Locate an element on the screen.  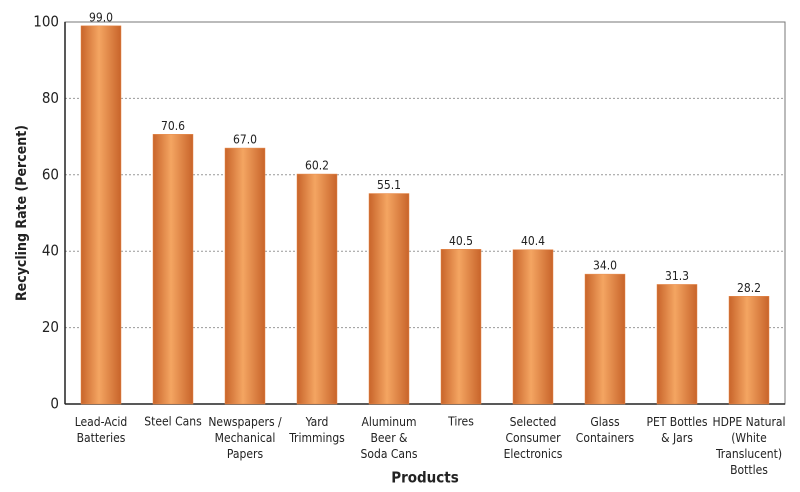
y-axis-title: Recycling Rate (Percent) is located at coordinates (22, 213).